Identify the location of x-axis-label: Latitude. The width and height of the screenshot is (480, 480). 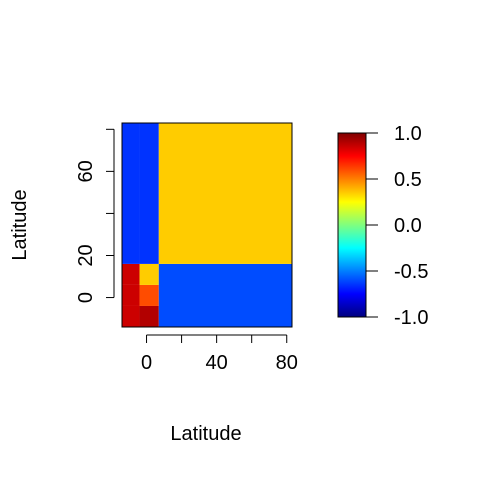
(205, 434).